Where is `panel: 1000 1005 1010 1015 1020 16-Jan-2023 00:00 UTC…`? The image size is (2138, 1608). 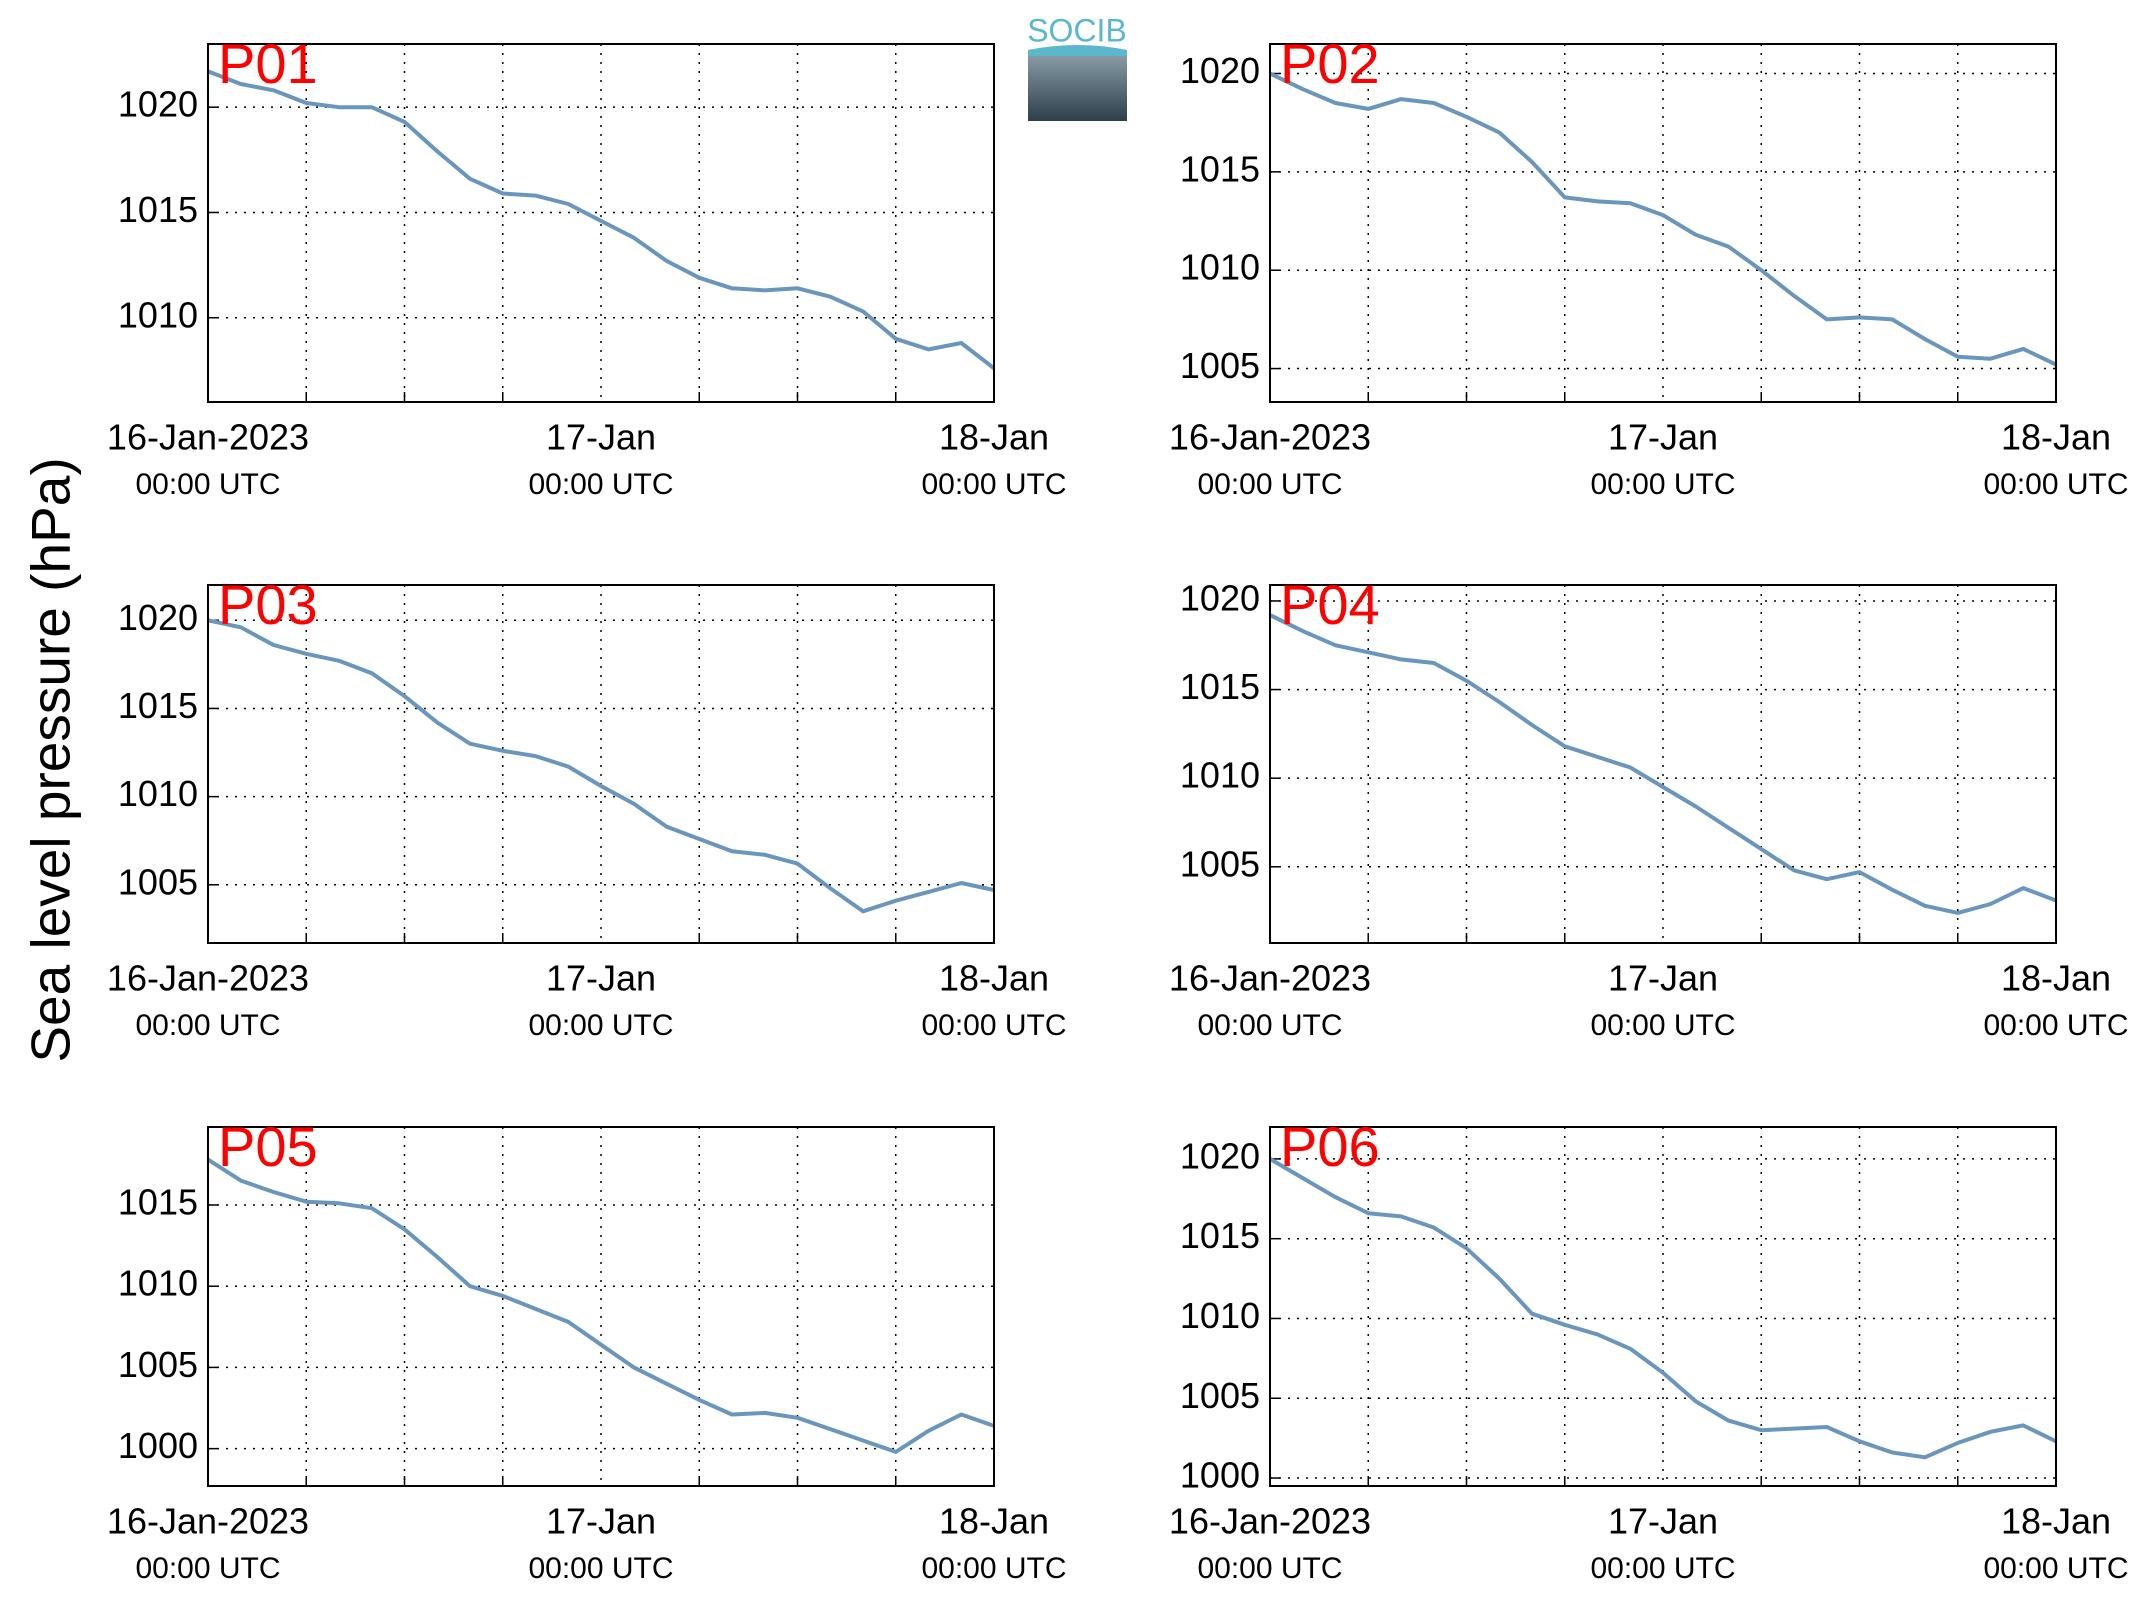 panel: 1000 1005 1010 1015 1020 16-Jan-2023 00:00 UTC… is located at coordinates (1649, 1350).